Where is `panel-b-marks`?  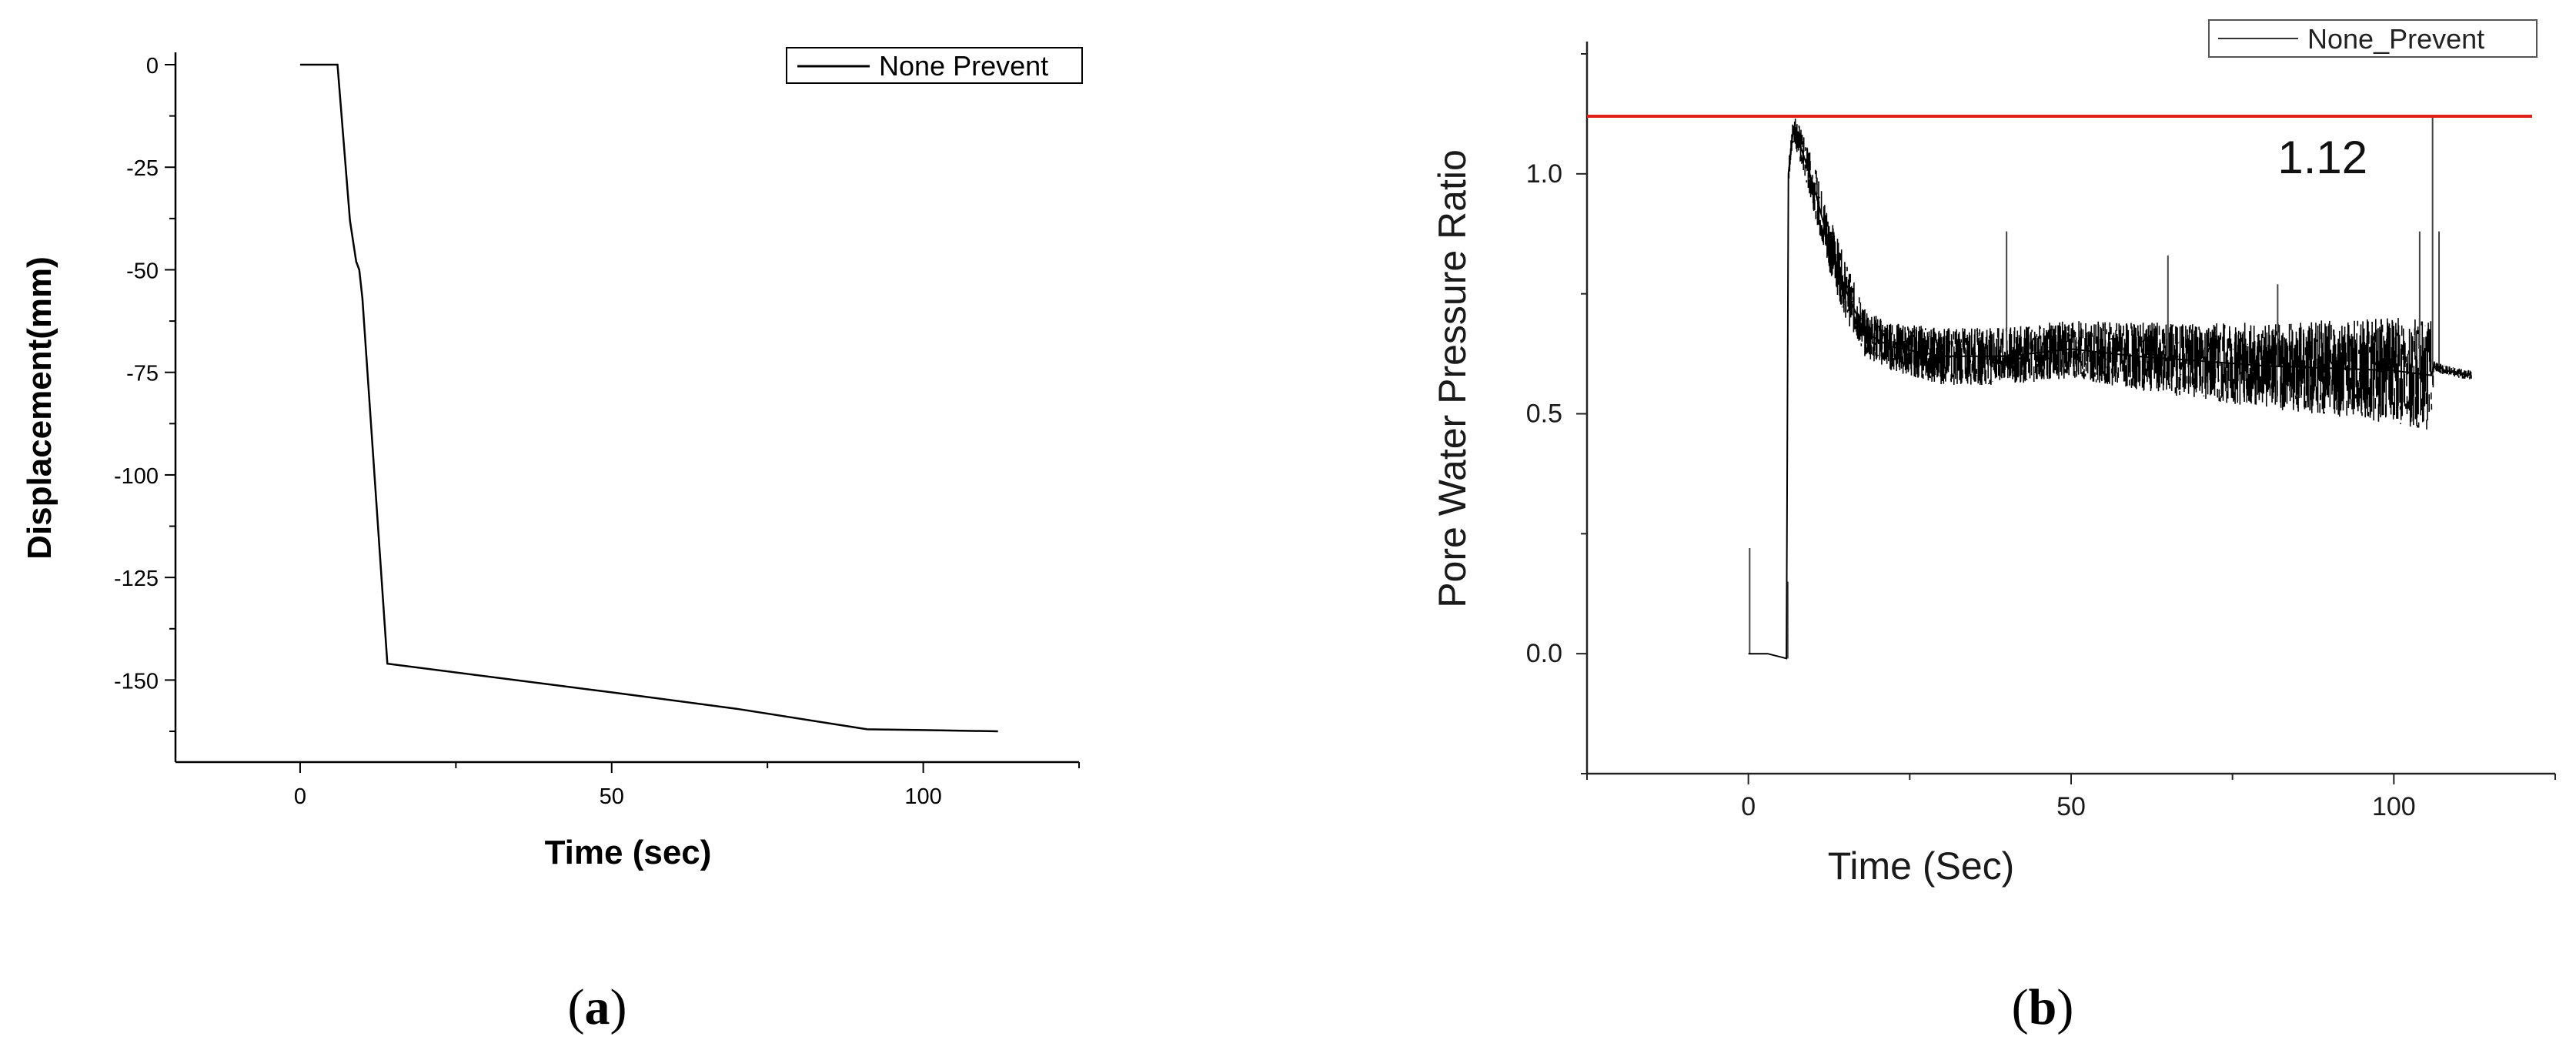 panel-b-marks is located at coordinates (2110, 388).